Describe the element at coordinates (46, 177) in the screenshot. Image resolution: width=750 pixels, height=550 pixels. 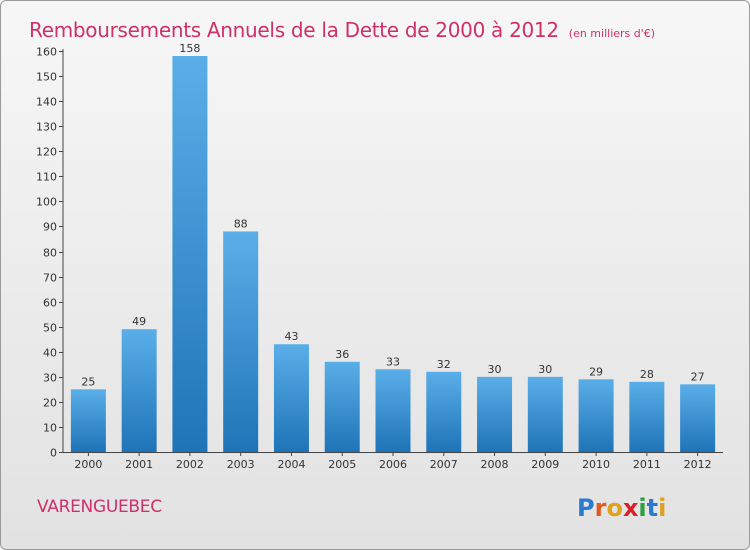
I see `y-tick-label: 110` at that location.